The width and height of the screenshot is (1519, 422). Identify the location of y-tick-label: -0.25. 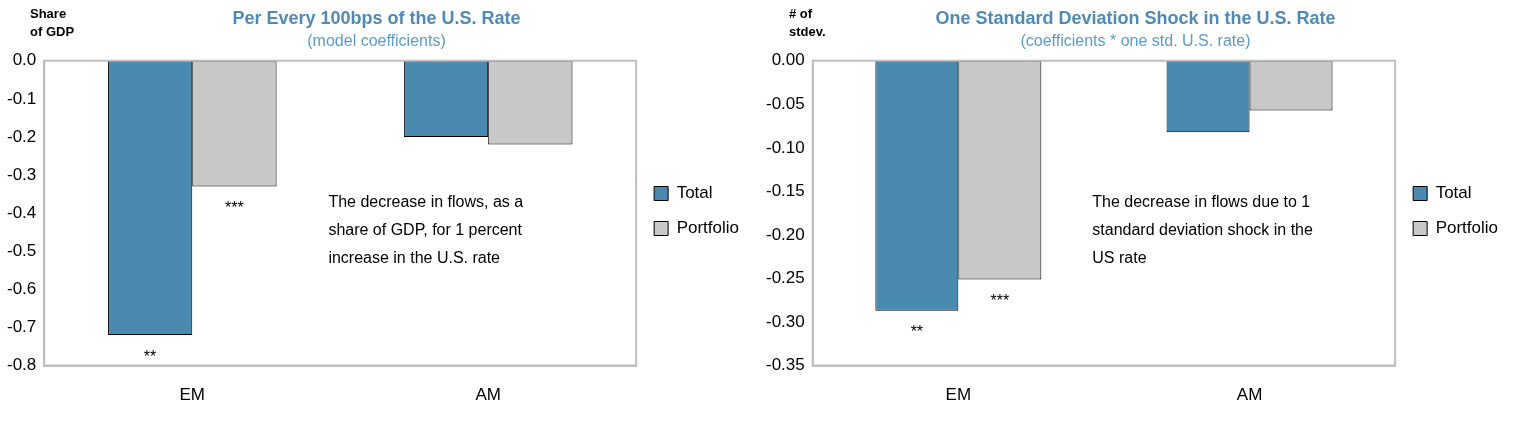
(785, 278).